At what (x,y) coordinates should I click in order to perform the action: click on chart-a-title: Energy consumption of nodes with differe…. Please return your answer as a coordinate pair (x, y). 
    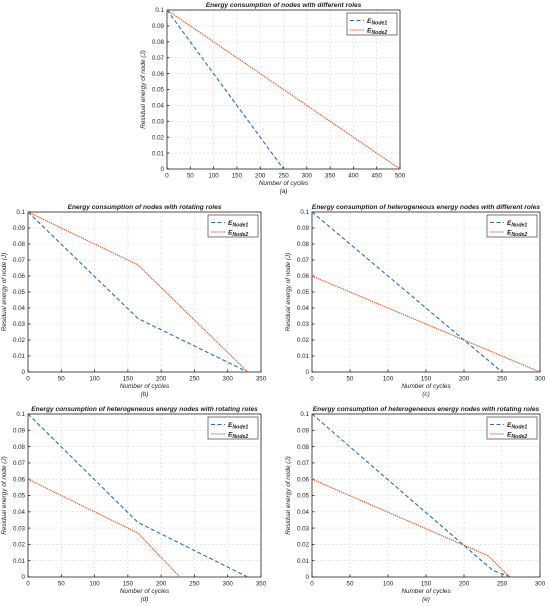
    Looking at the image, I should click on (284, 5).